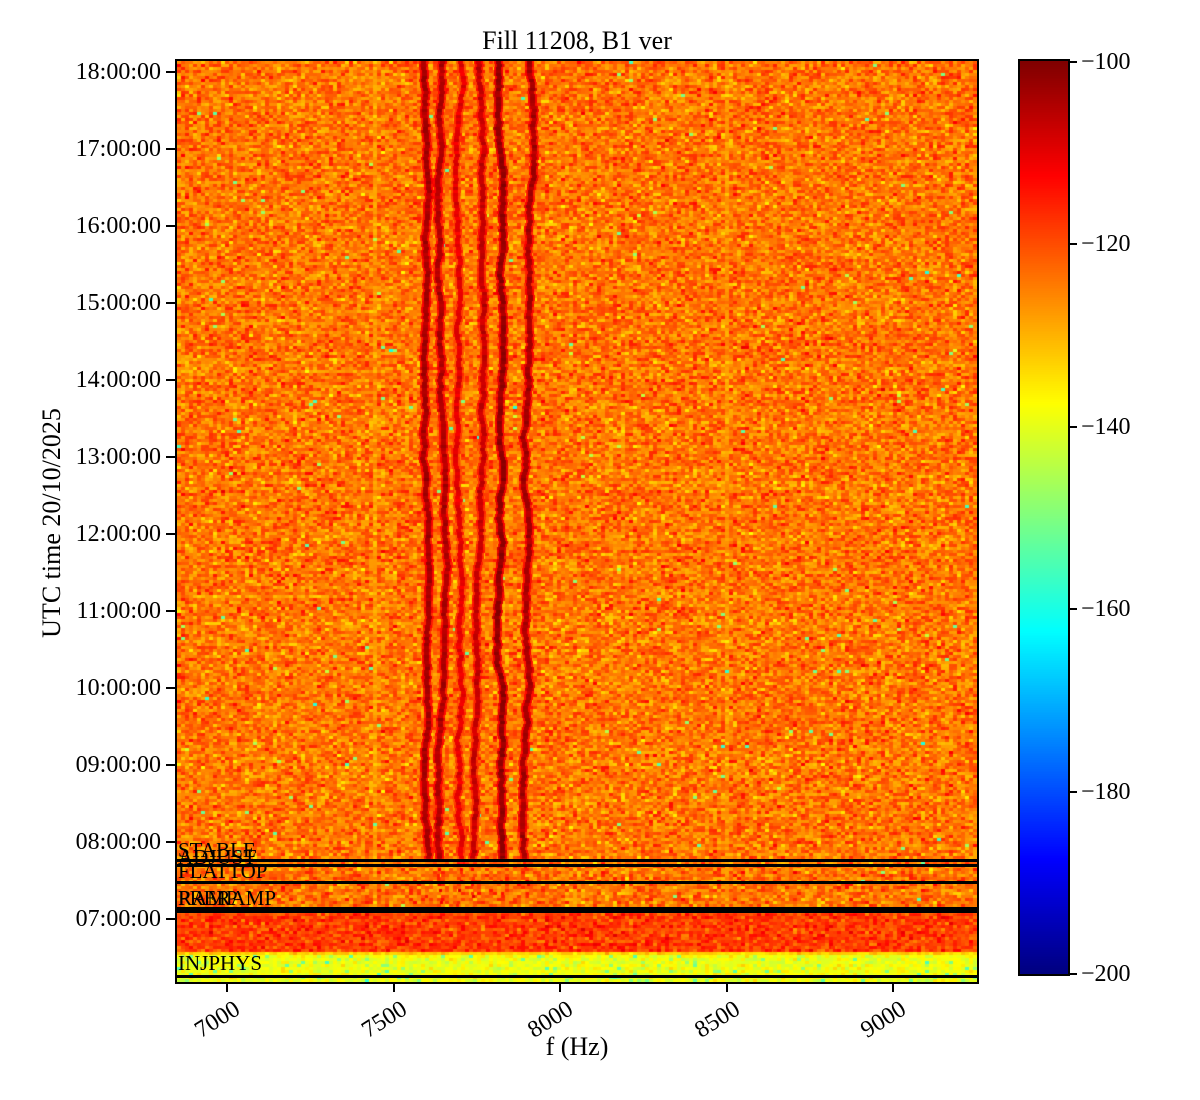 This screenshot has width=1200, height=1100. I want to click on beam-mode-label-preramp: PRERAMP, so click(227, 898).